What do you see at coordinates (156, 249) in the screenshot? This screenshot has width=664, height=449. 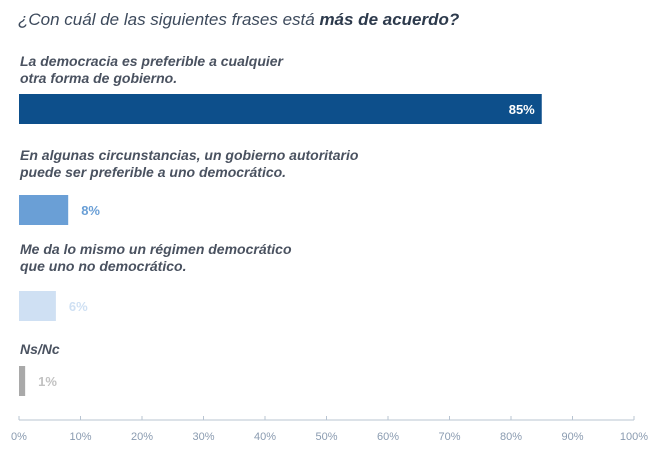 I see `category-label: Me da lo mismo un régimen democrático` at bounding box center [156, 249].